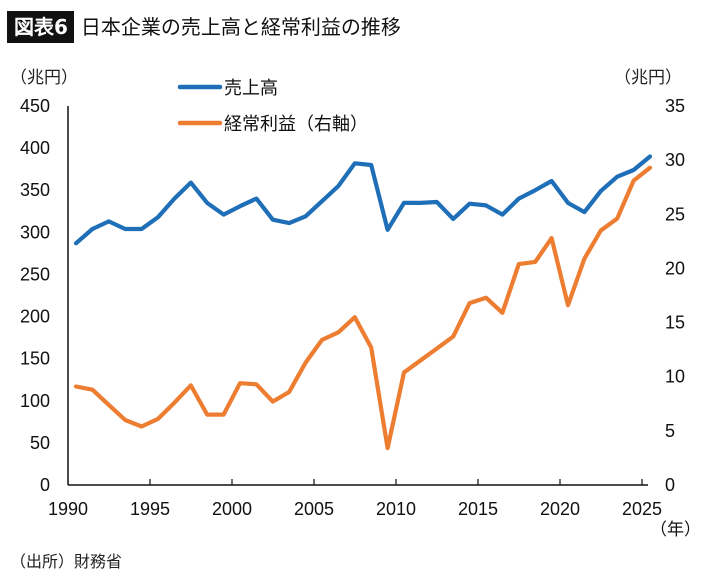 The height and width of the screenshot is (577, 710). I want to click on left-y-tick-label: 300, so click(35, 232).